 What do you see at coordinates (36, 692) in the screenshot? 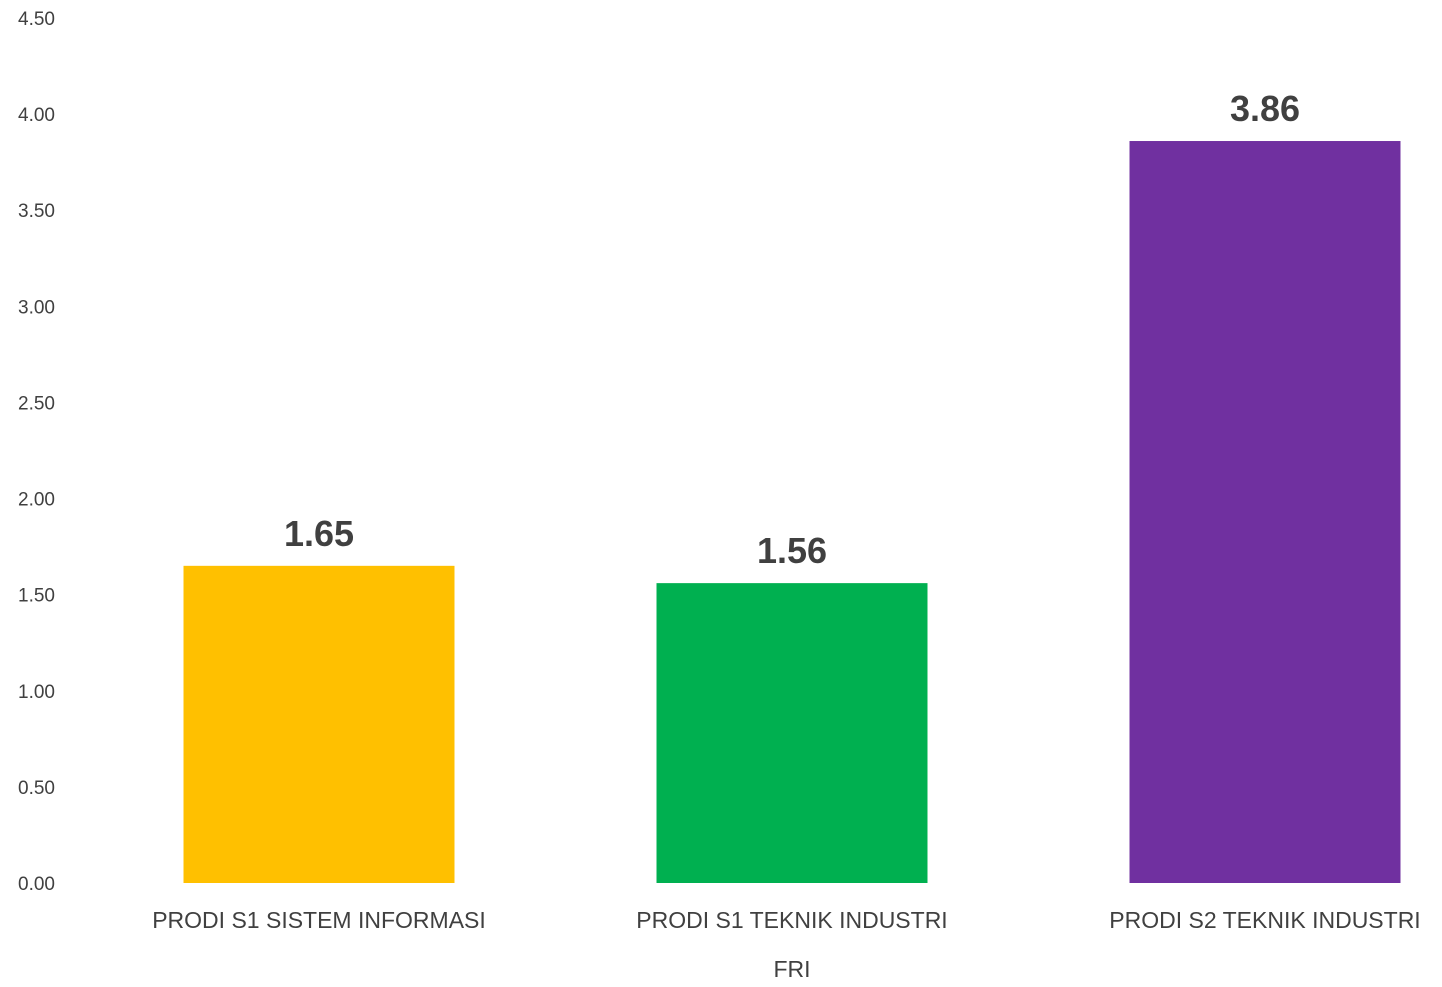
I see `y-tick-label: 1.00` at bounding box center [36, 692].